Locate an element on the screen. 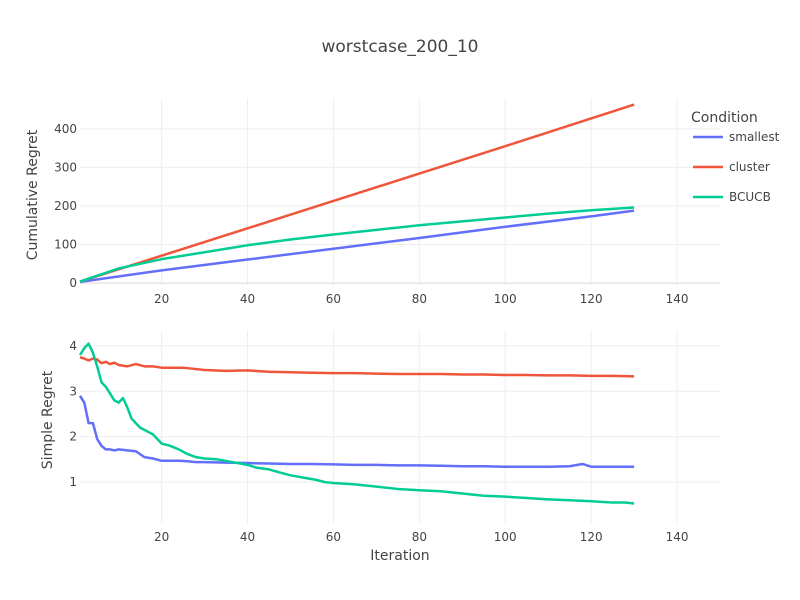 The height and width of the screenshot is (600, 800). y-axis-title-simple: Simple Regret is located at coordinates (48, 419).